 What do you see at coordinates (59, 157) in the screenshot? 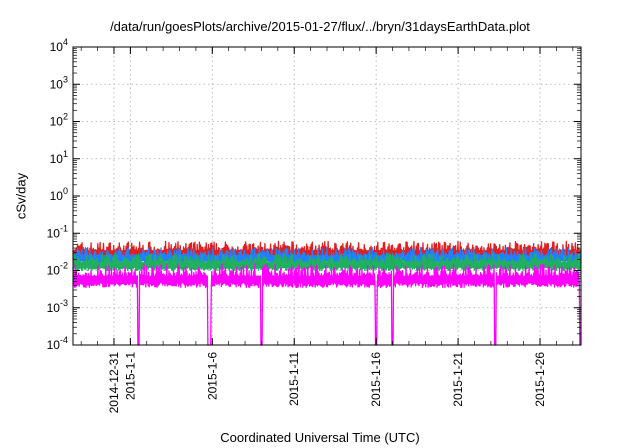
I see `y-tick-label: 10¹` at bounding box center [59, 157].